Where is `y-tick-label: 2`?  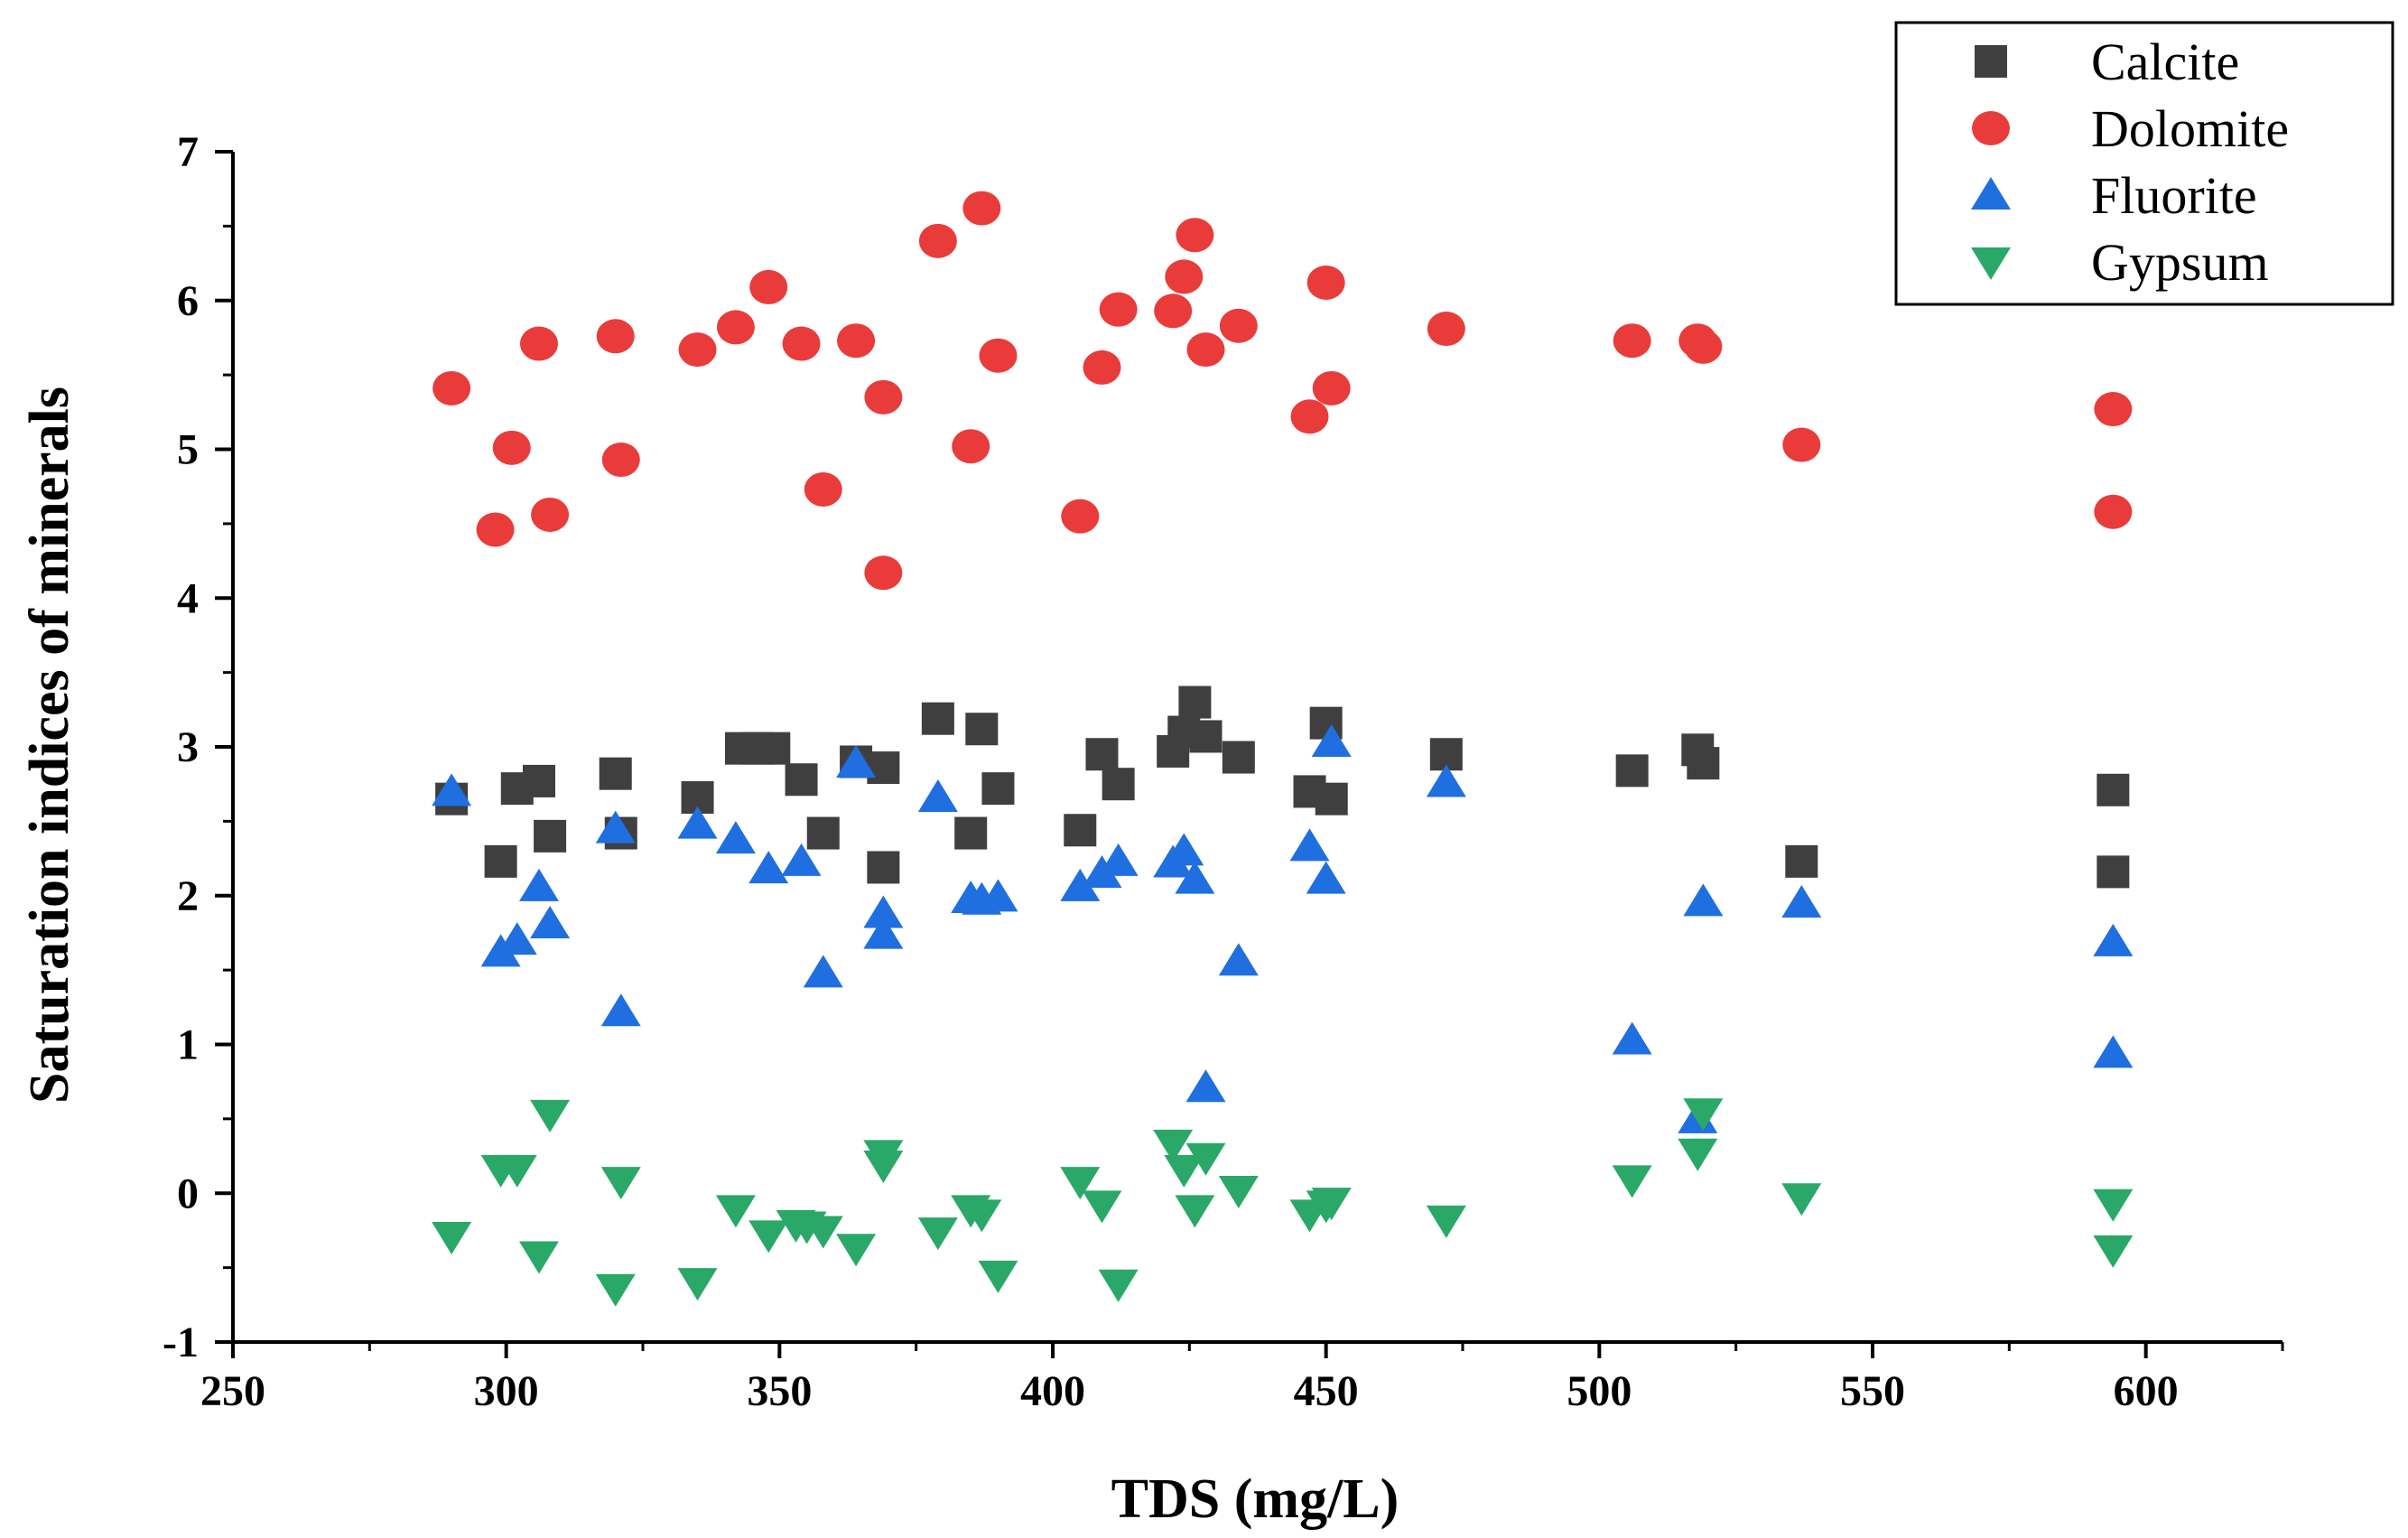
y-tick-label: 2 is located at coordinates (188, 896).